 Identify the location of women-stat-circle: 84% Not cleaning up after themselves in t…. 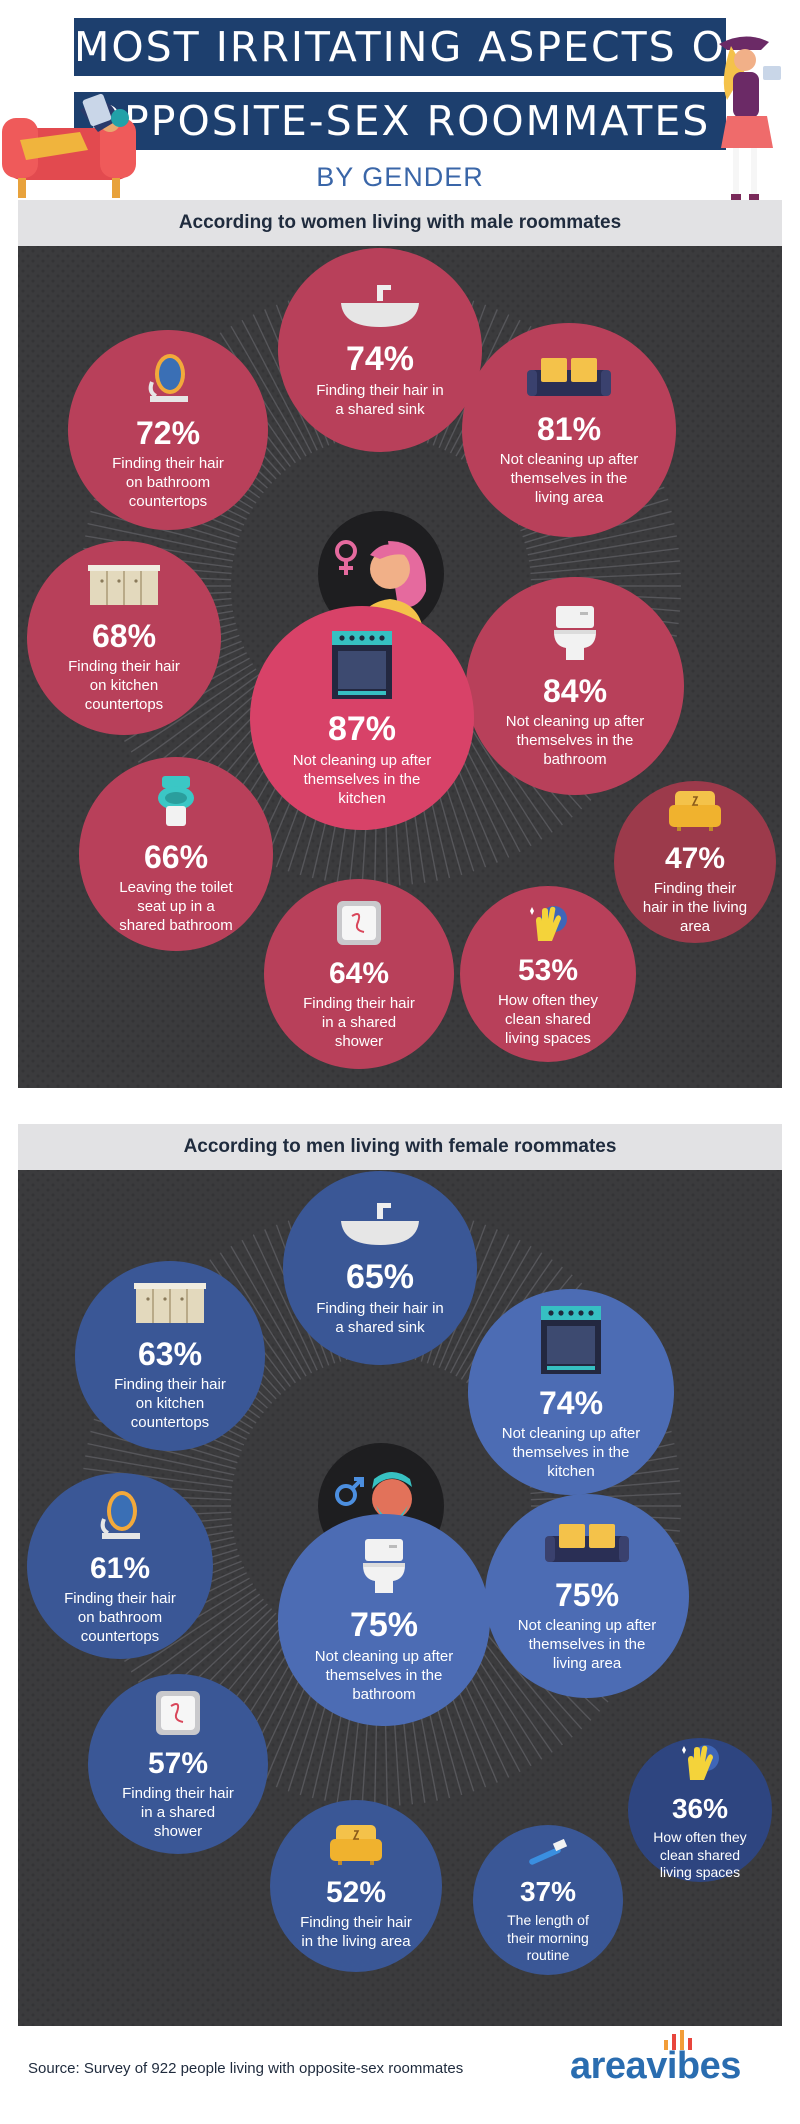
(575, 686).